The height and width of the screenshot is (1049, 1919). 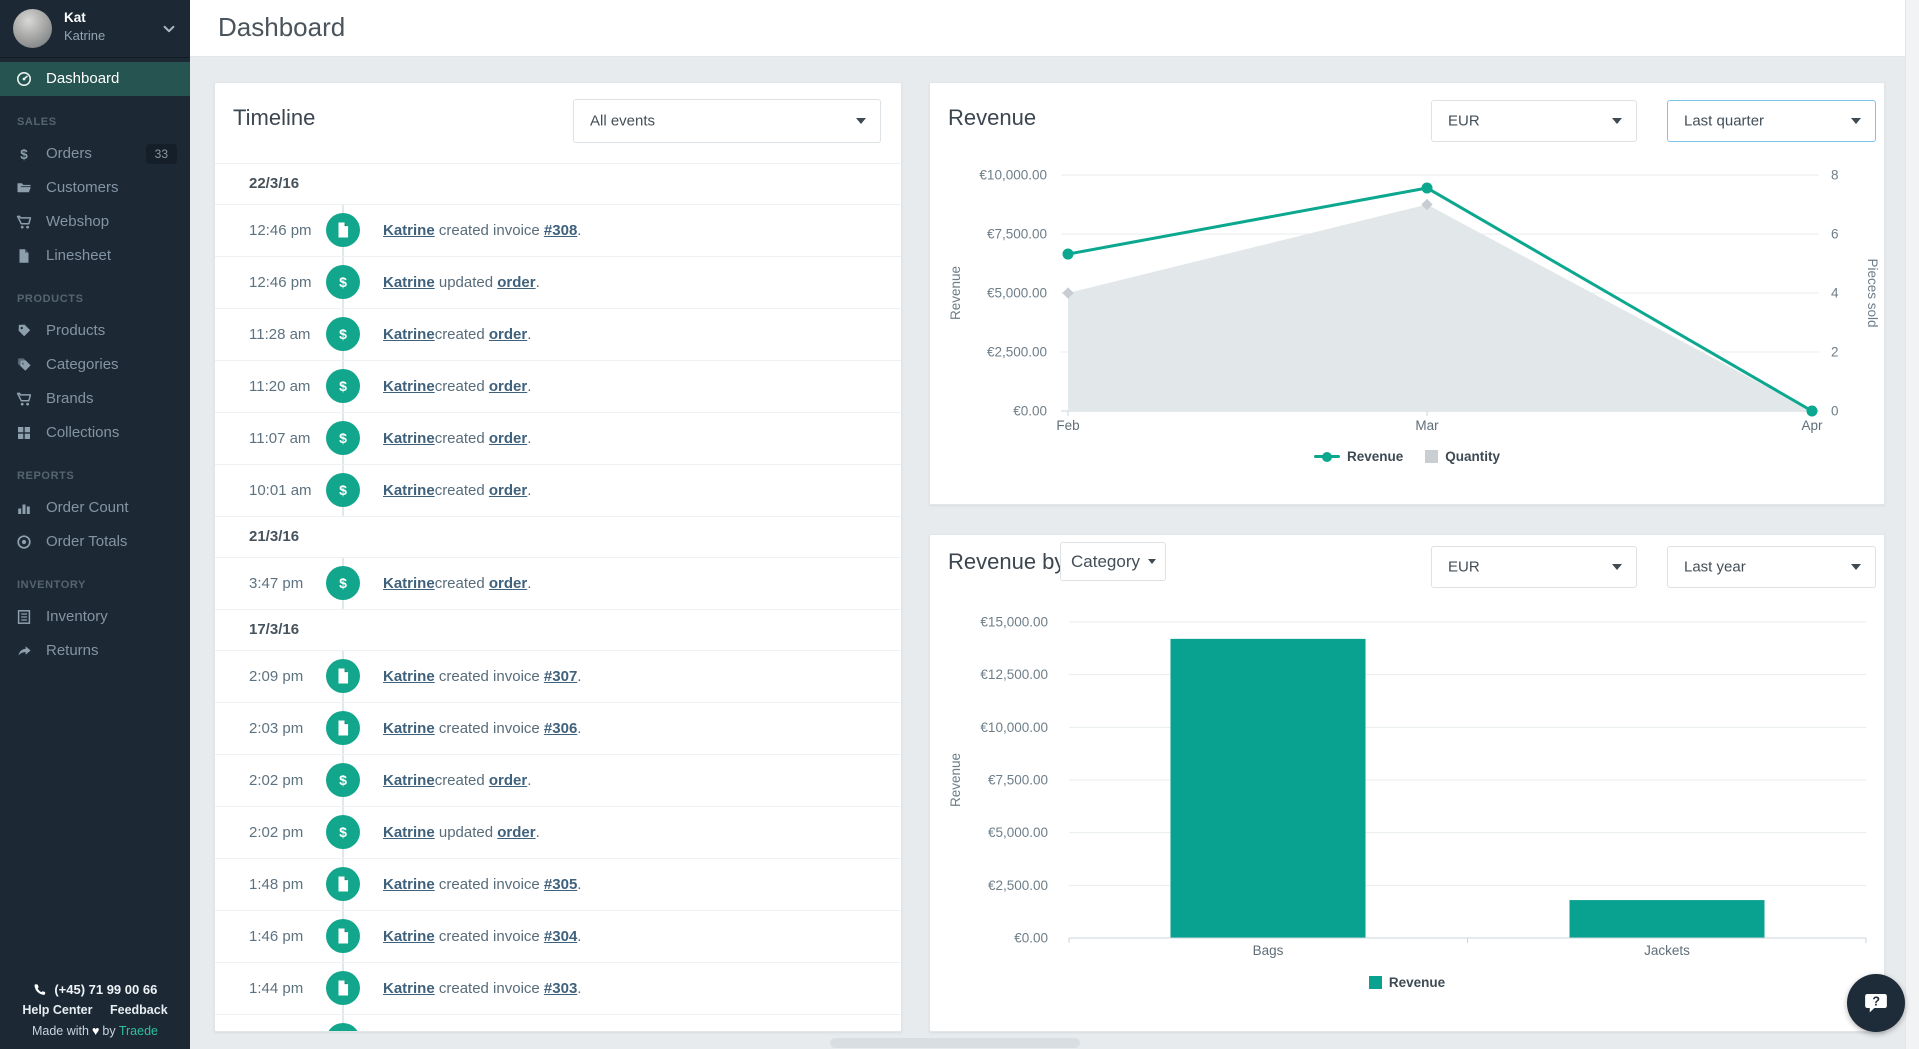 I want to click on svg-text: €0.00, so click(x=1031, y=938).